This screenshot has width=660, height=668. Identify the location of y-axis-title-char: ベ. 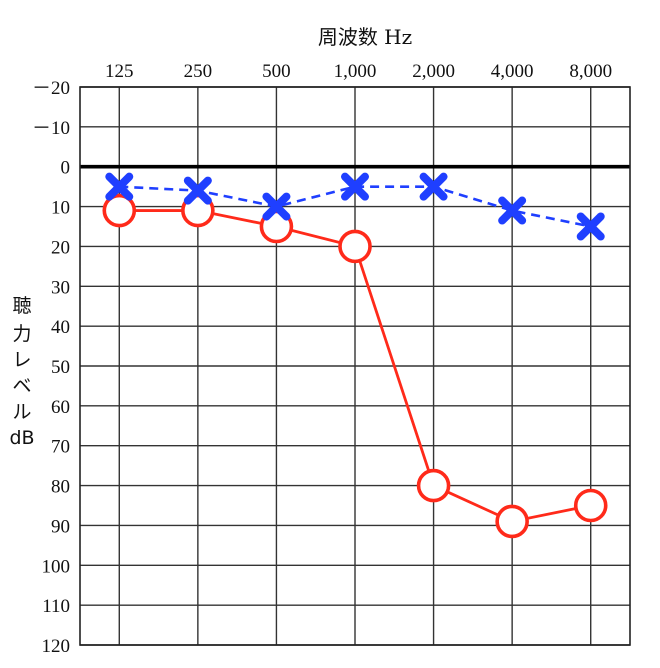
(21, 386).